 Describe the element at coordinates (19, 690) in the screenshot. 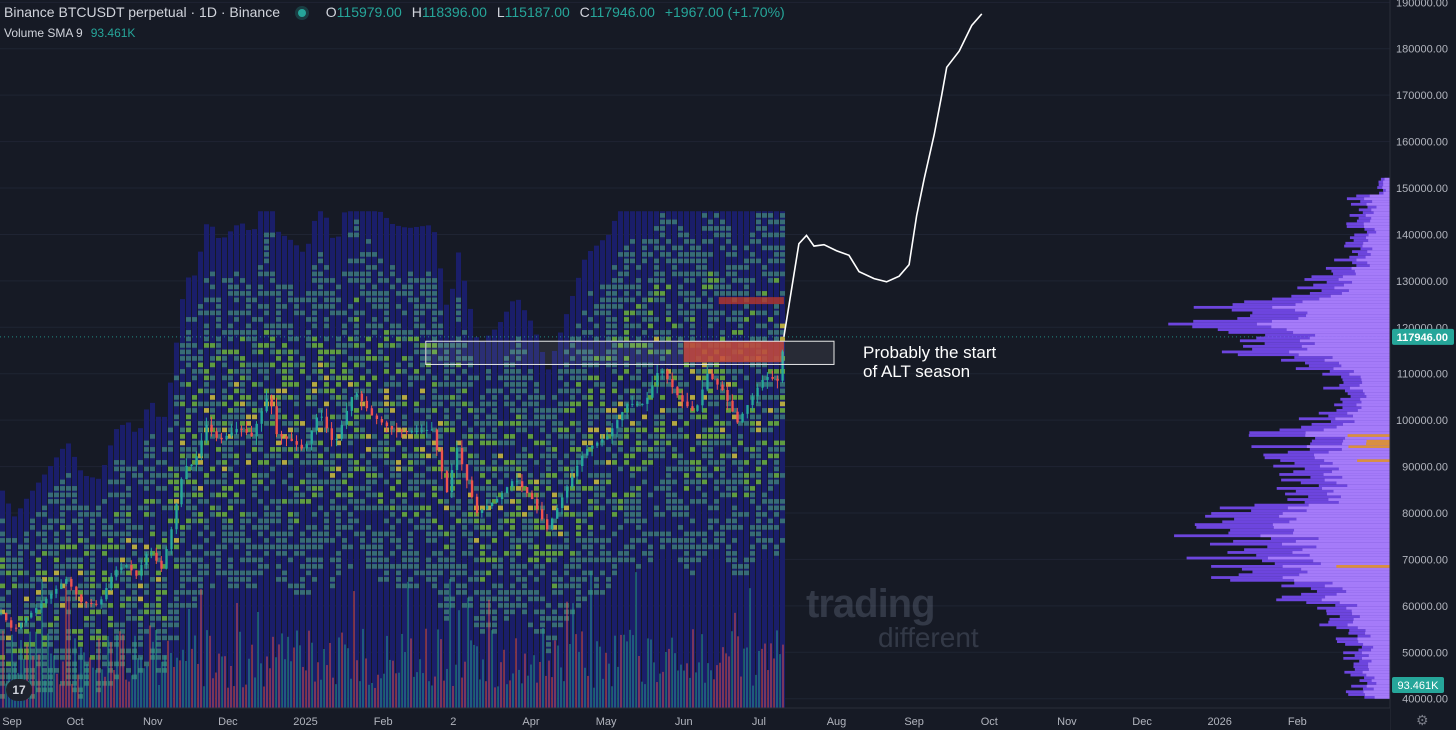

I see `tradingview-logo-icon: 17` at that location.